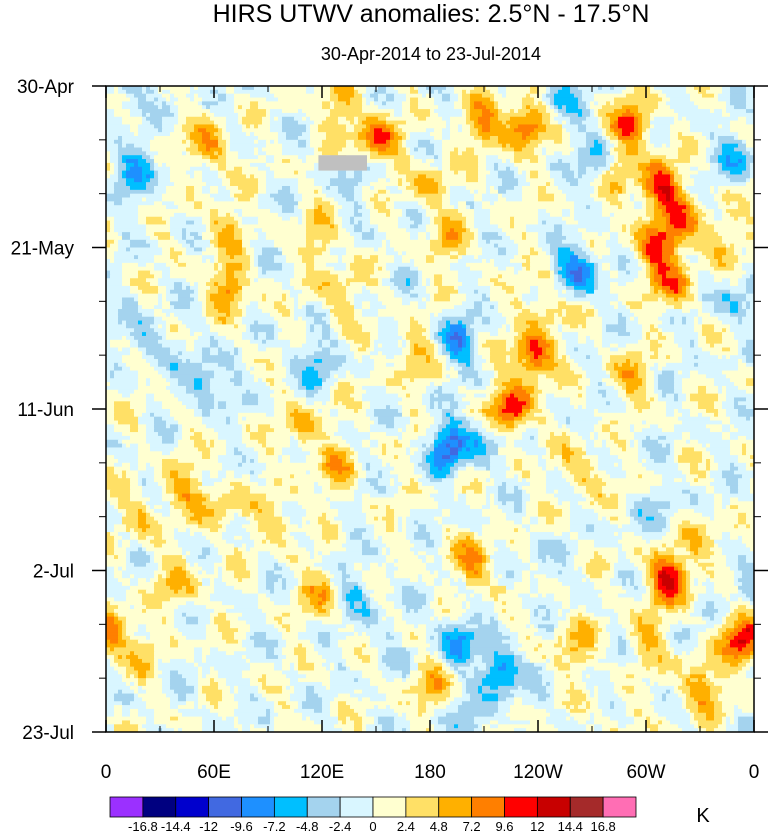  Describe the element at coordinates (274, 826) in the screenshot. I see `colorbar-level-label: -7.2` at that location.